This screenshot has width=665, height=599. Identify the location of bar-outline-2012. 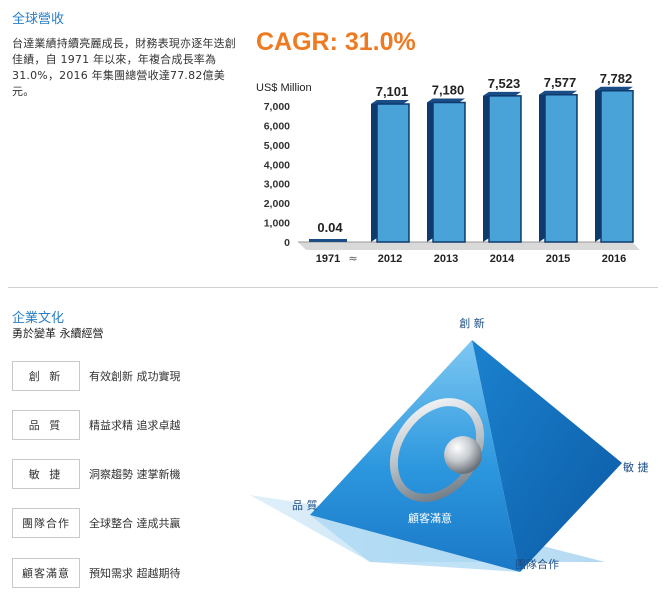
(393, 173).